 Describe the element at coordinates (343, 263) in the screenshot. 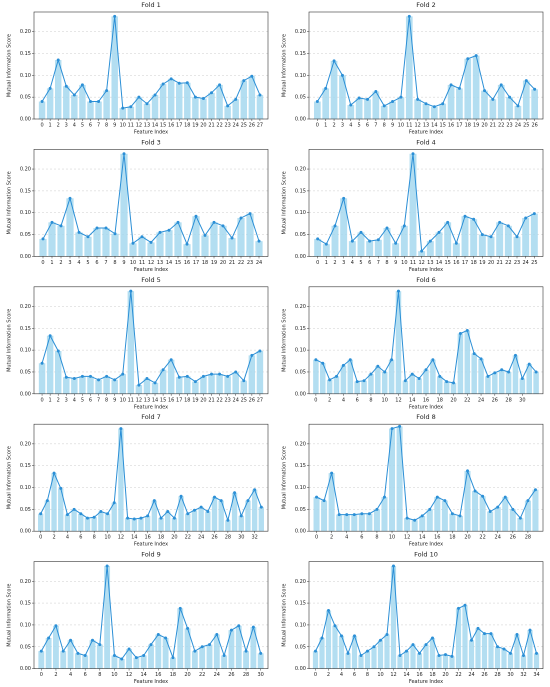

I see `x-tick-label: 3` at that location.